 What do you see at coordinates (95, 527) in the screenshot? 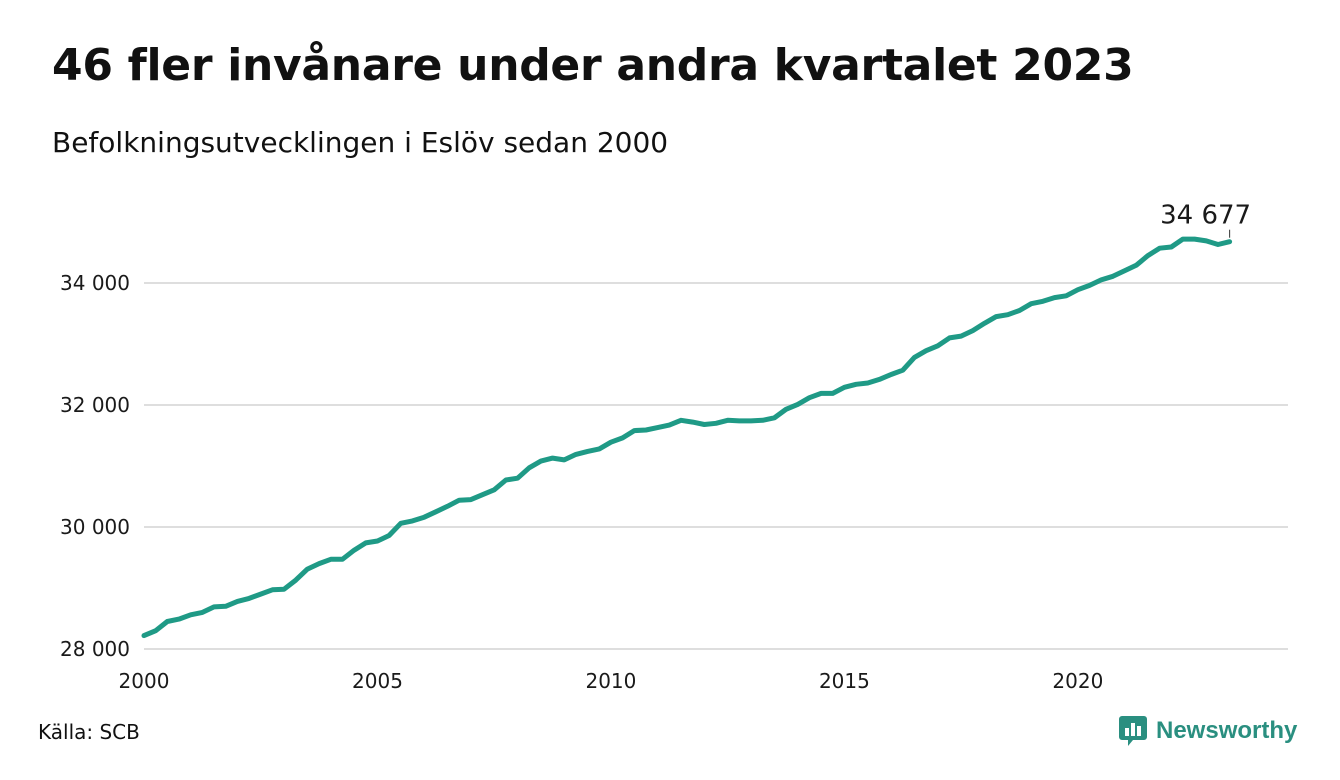
I see `y-tick-label: 30 000` at bounding box center [95, 527].